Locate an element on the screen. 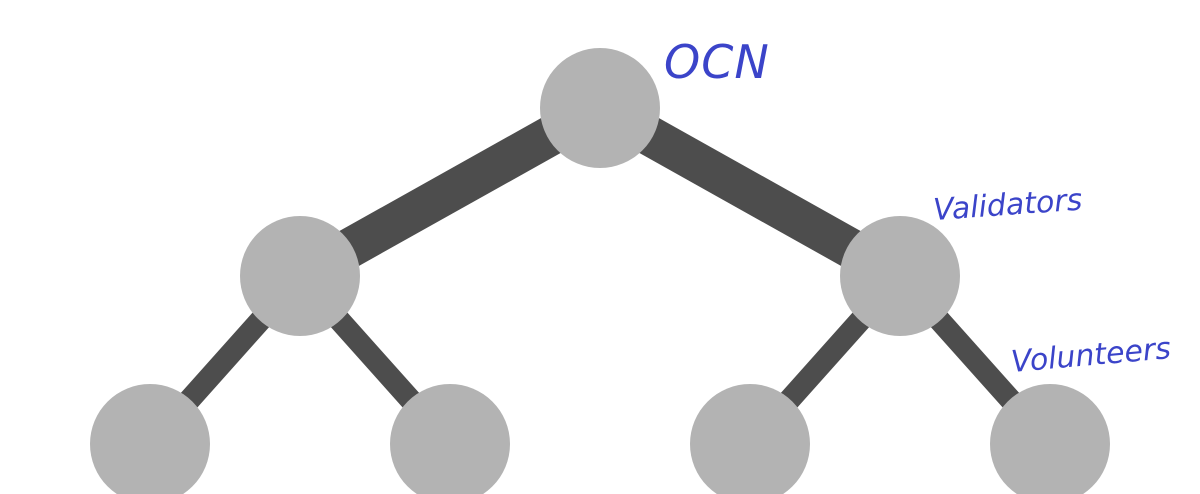  node-validator-right is located at coordinates (900, 276).